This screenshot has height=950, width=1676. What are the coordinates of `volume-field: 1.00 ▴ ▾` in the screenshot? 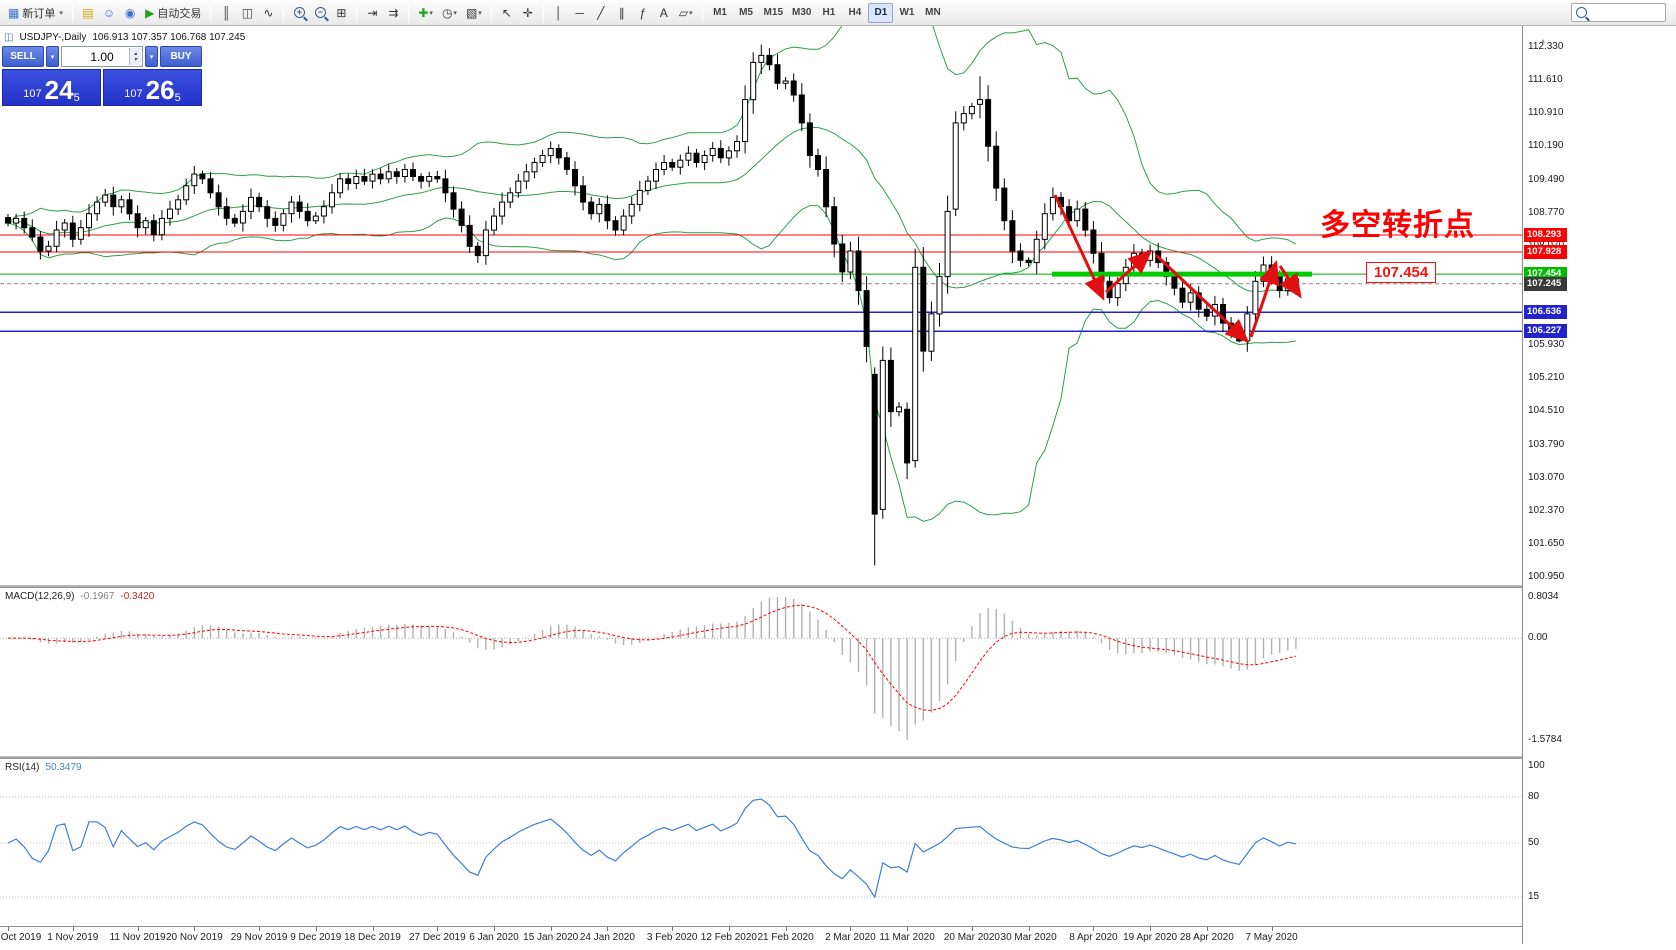 It's located at (102, 56).